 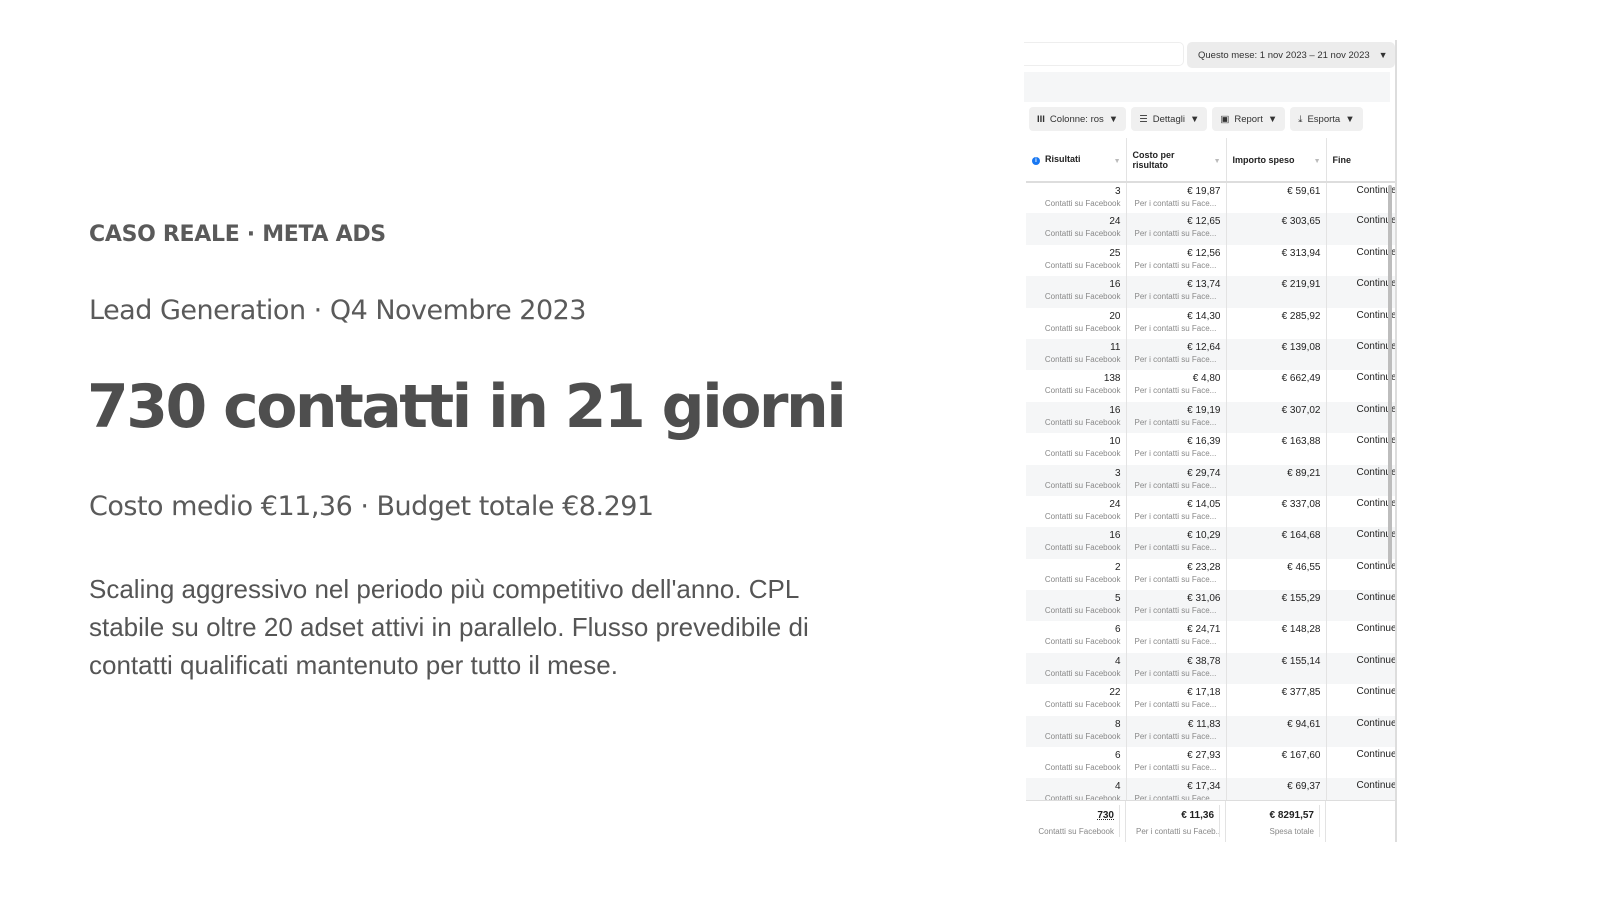 What do you see at coordinates (1075, 813) in the screenshot?
I see `total-results: 730` at bounding box center [1075, 813].